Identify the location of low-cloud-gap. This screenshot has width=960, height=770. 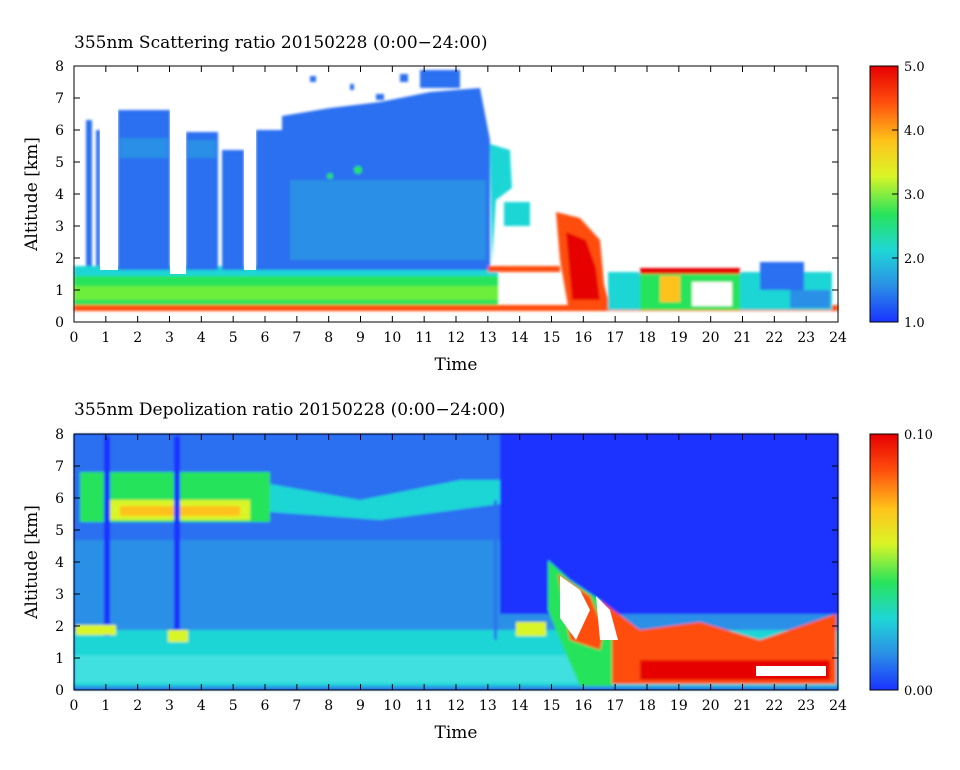
(670, 289).